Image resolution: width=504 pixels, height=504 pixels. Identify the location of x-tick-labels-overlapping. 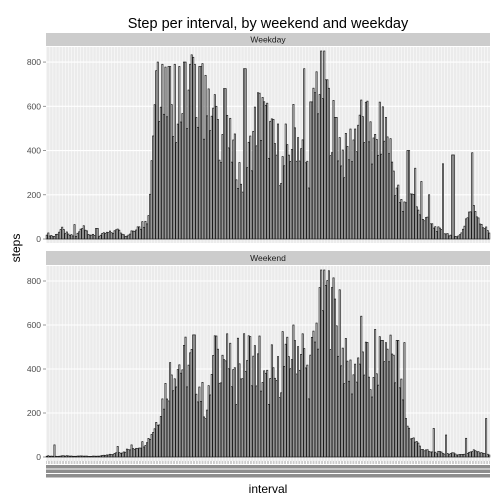
(268, 476).